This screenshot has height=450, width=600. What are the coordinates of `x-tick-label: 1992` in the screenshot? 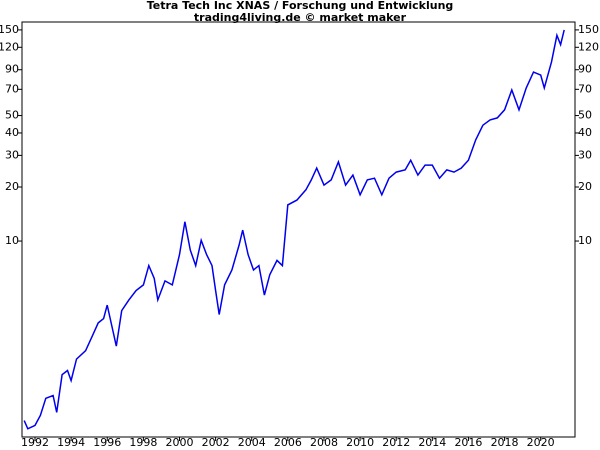 It's located at (35, 442).